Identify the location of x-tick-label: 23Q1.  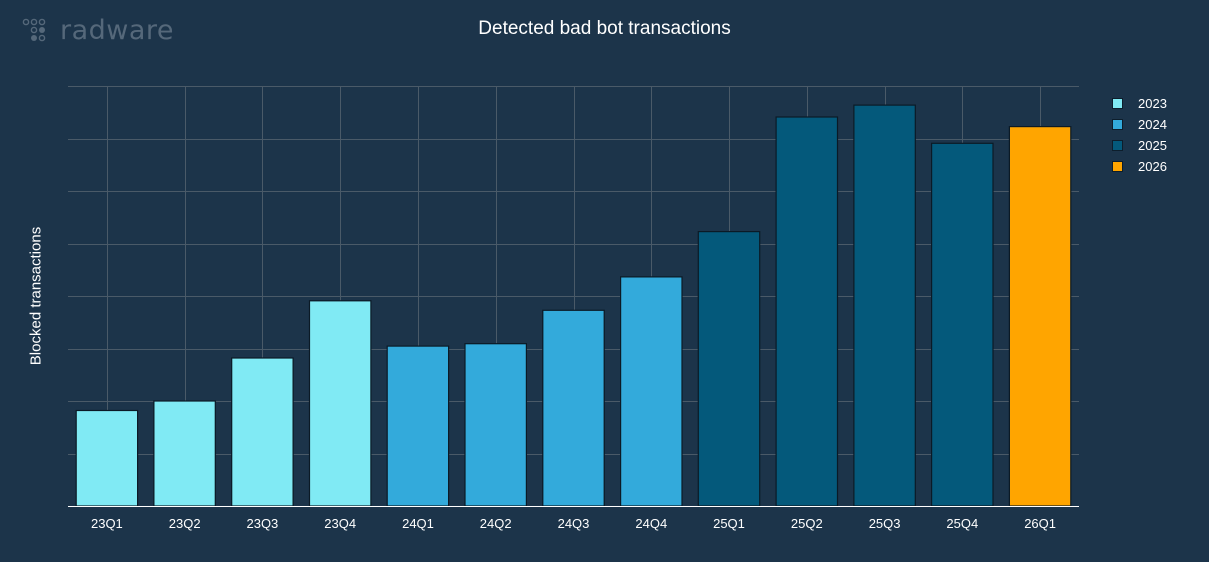
(107, 523).